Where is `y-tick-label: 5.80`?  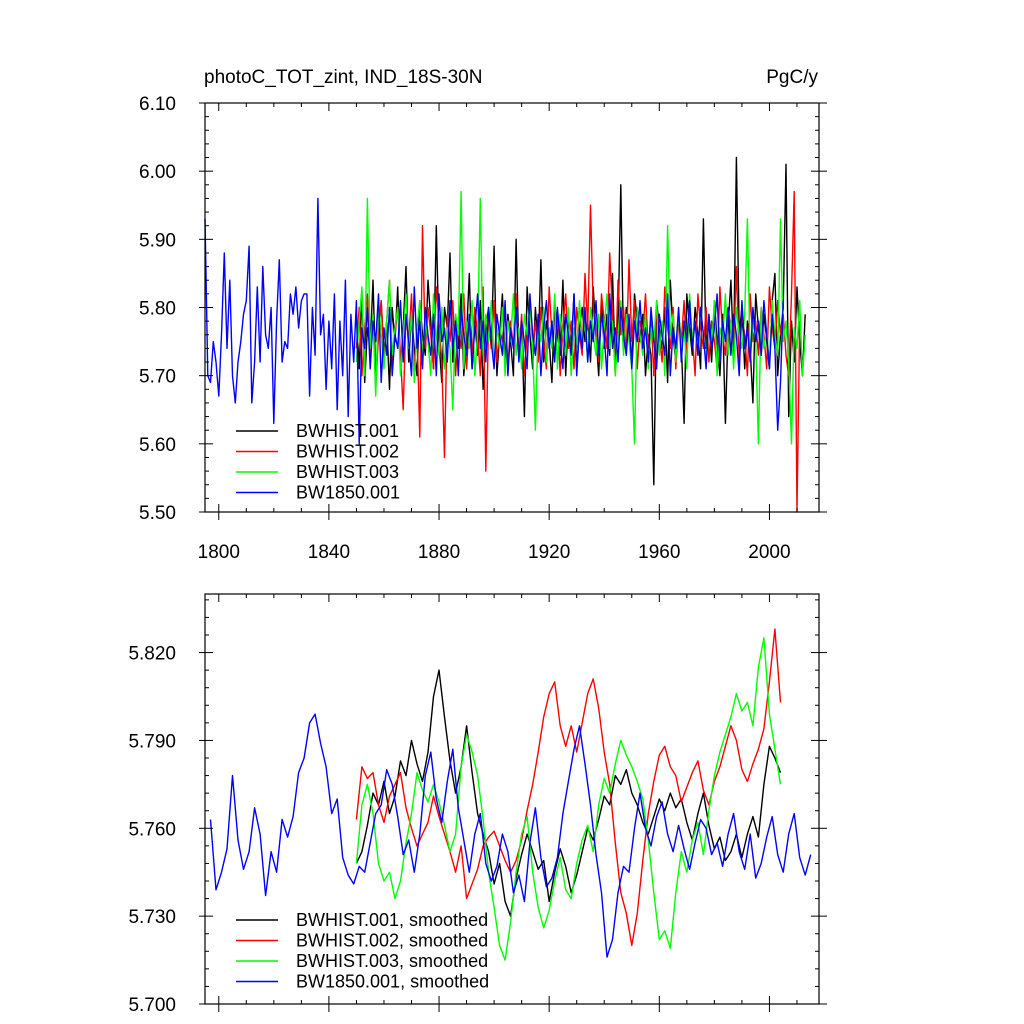
y-tick-label: 5.80 is located at coordinates (157, 309).